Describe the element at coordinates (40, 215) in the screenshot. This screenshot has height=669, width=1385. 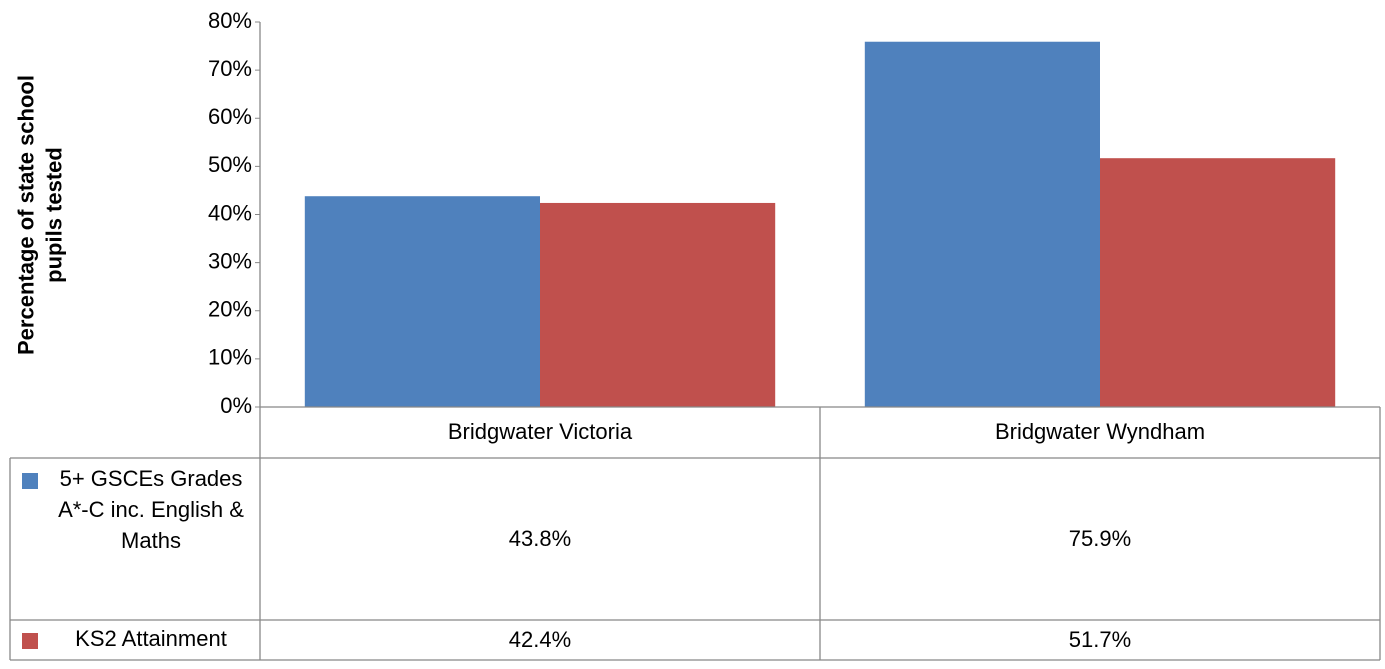
I see `y-axis-title: Percentage of state school pupils tested` at that location.